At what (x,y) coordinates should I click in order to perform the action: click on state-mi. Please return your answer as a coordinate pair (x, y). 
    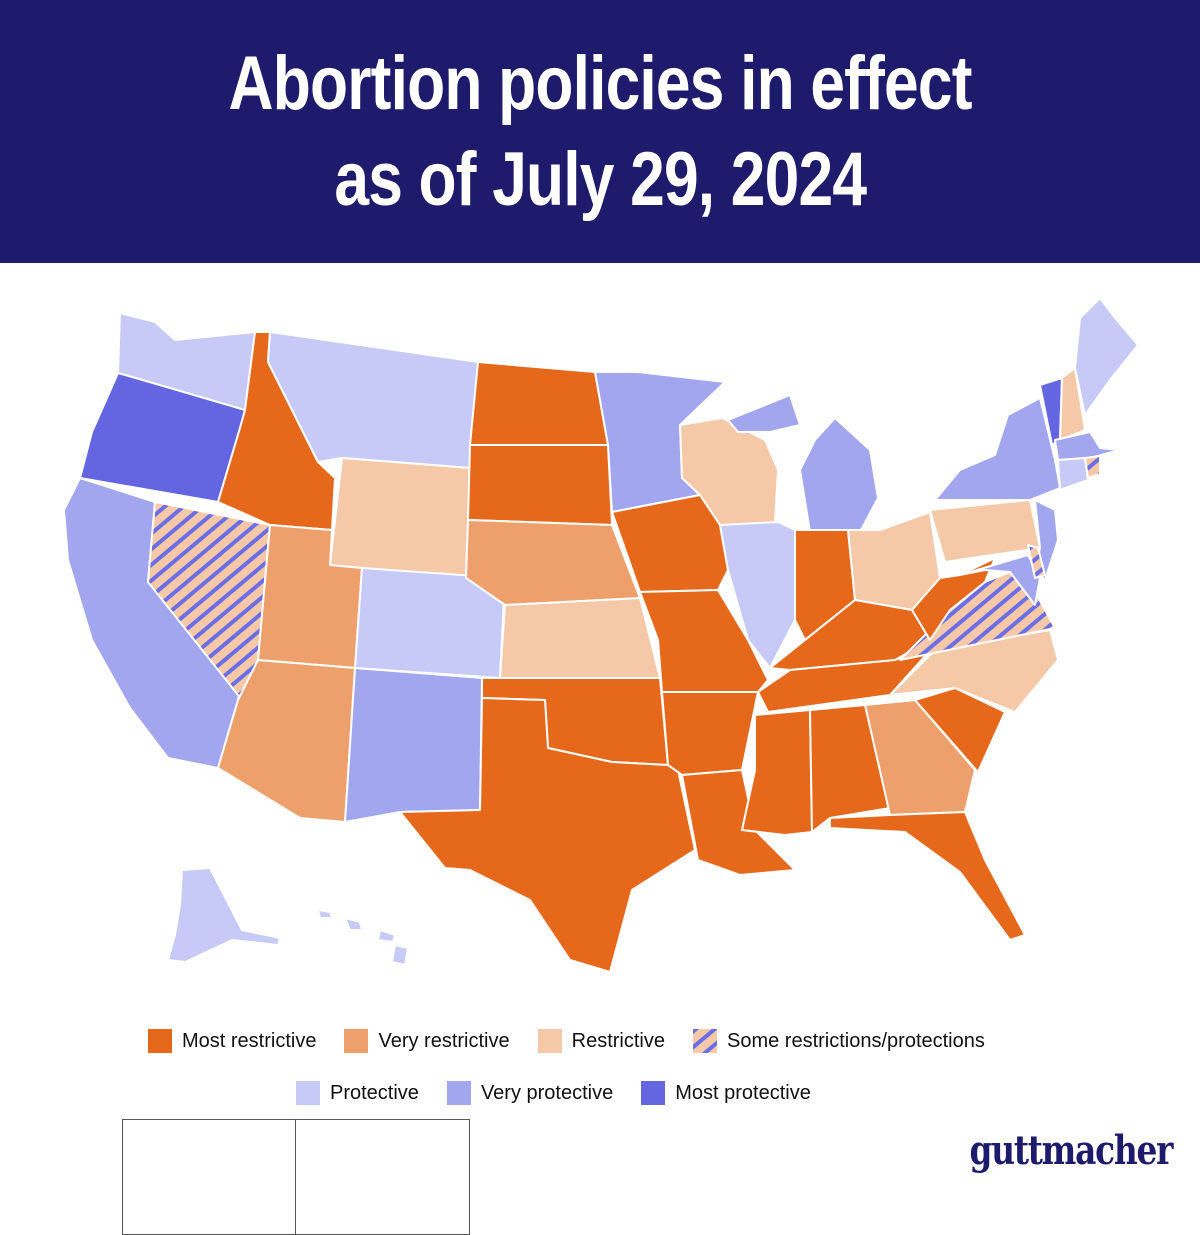
    Looking at the image, I should click on (803, 463).